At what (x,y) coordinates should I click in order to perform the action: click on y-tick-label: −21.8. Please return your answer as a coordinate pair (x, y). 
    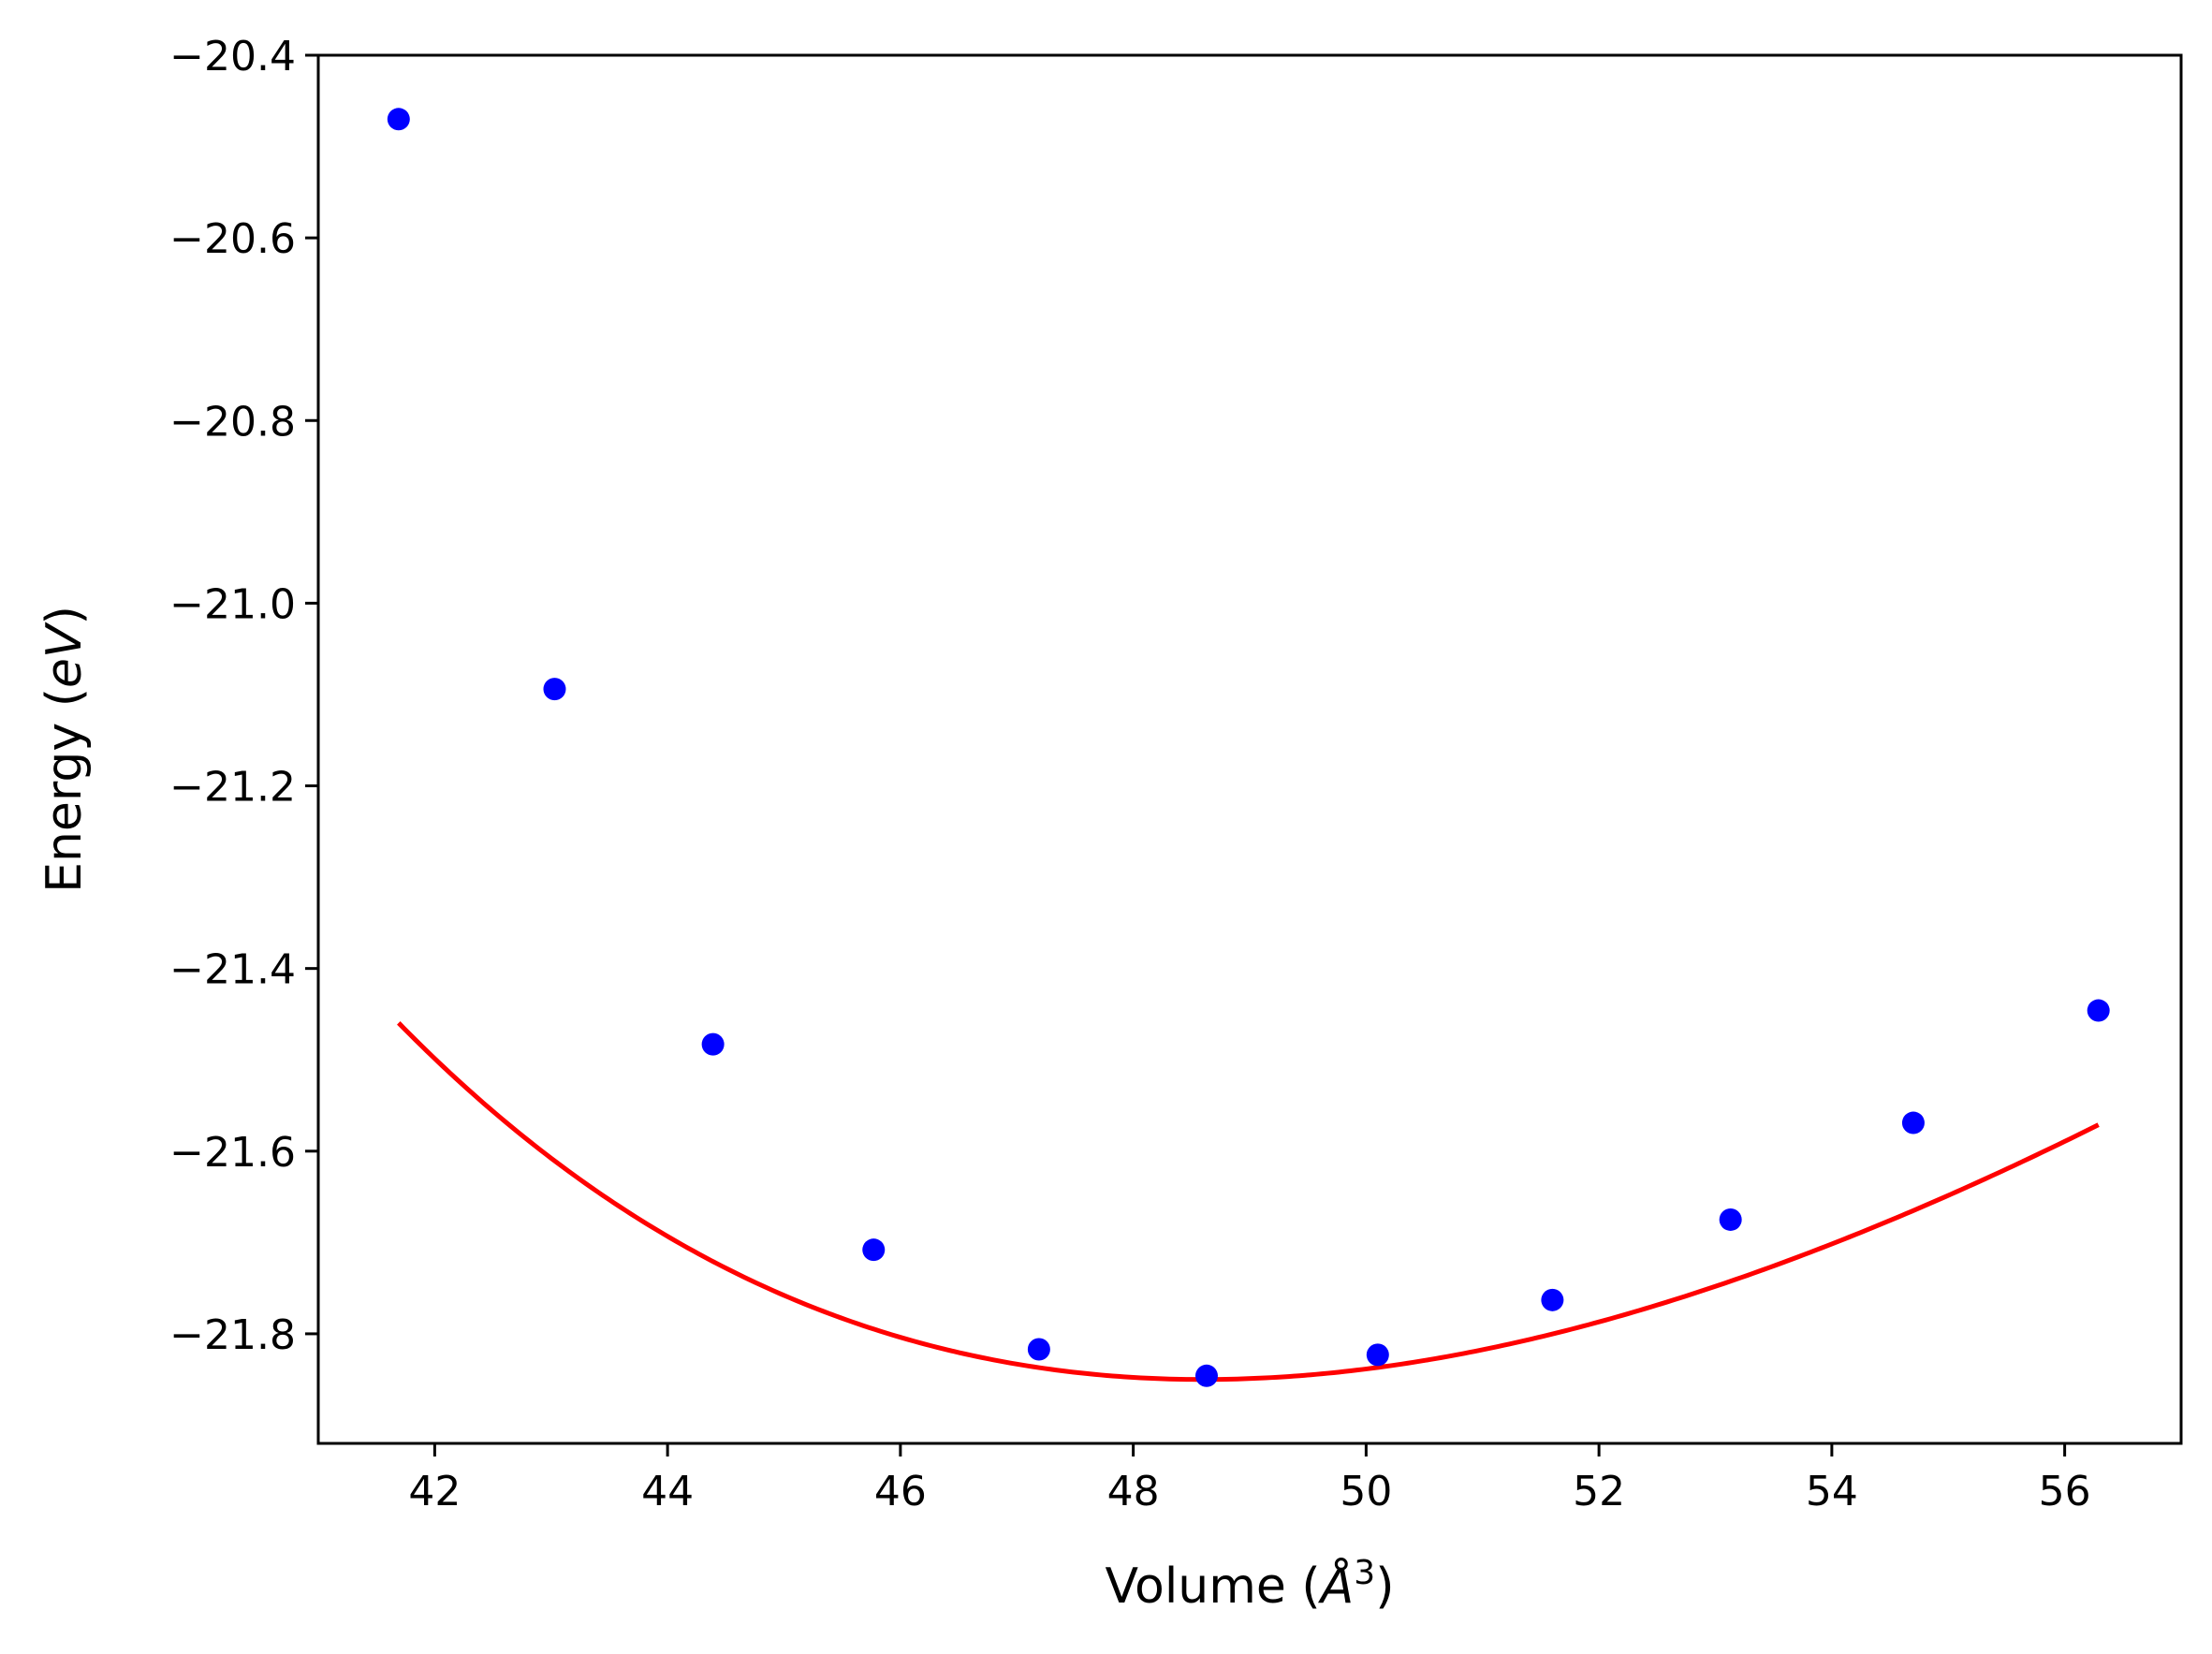
    Looking at the image, I should click on (232, 1335).